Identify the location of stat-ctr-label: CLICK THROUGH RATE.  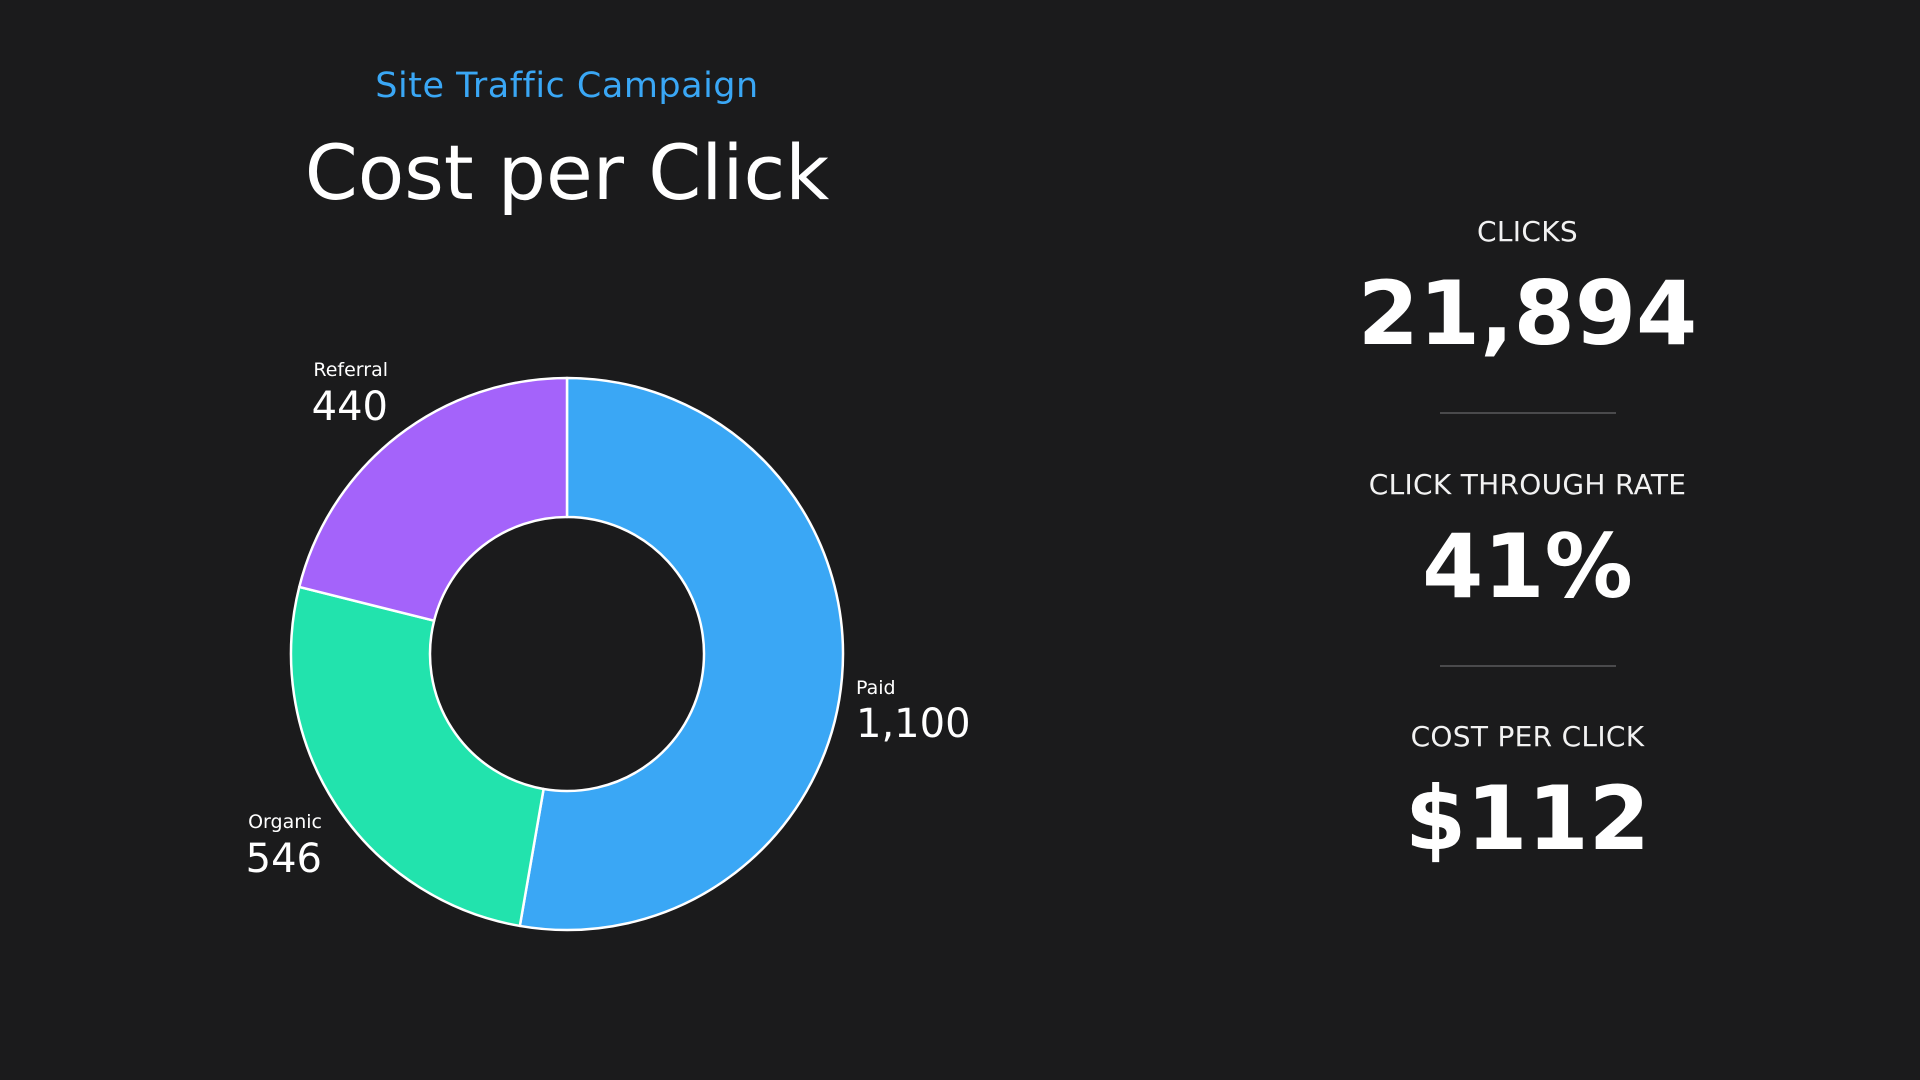
(1527, 484).